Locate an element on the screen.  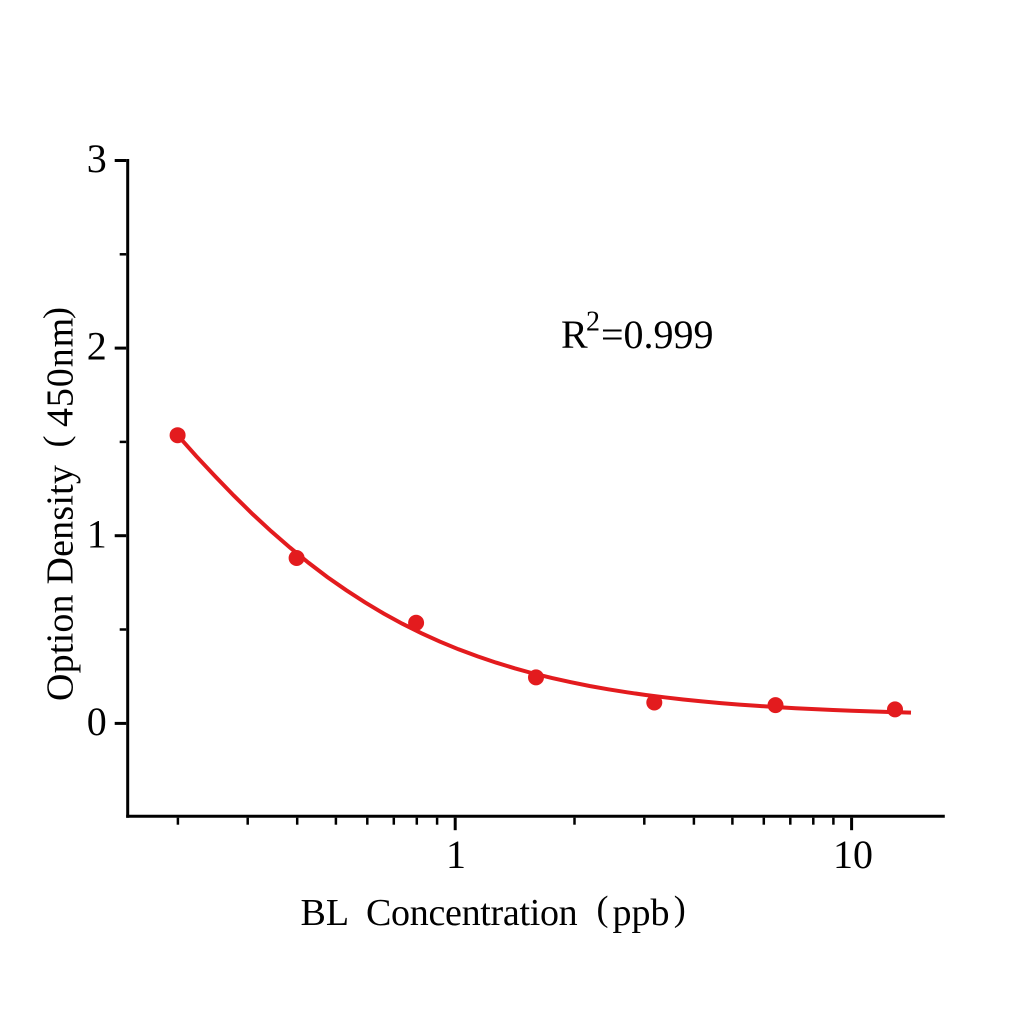
svg-text: BL is located at coordinates (325, 913).